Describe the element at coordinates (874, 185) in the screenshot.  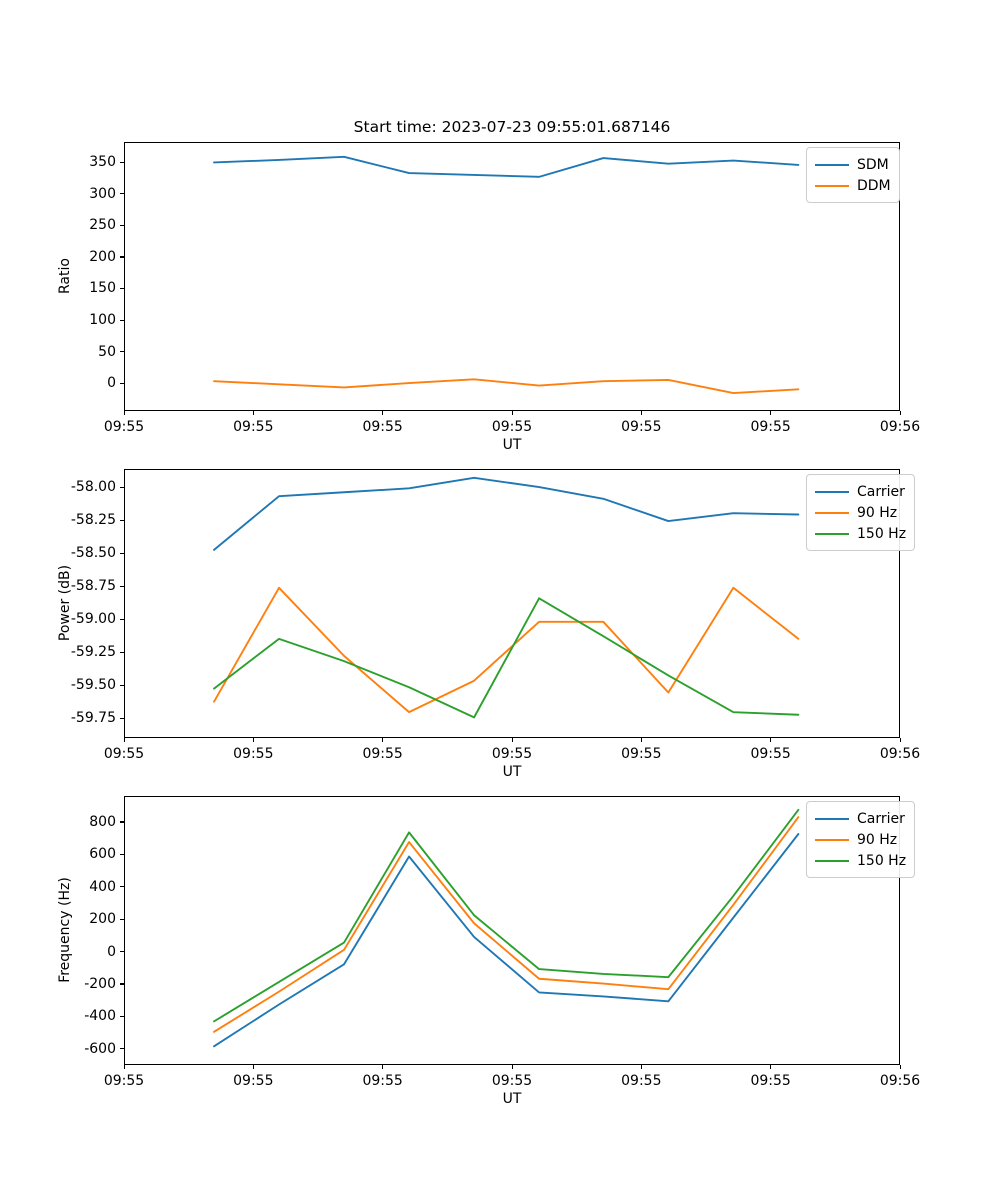
I see `legend-label: DDM` at that location.